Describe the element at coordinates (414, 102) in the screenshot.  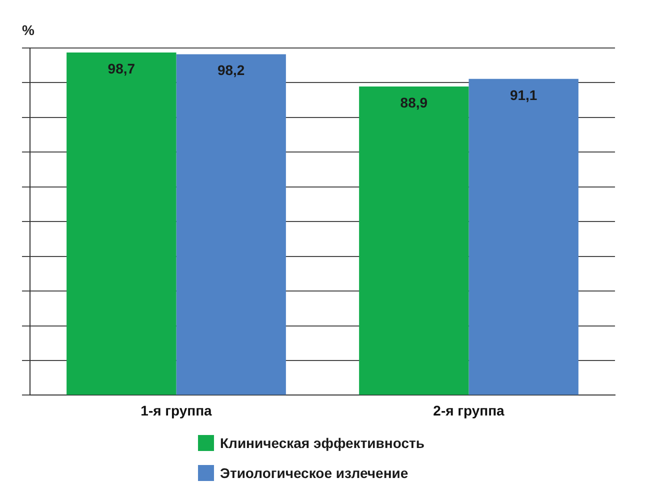
I see `data-label: 88,9` at that location.